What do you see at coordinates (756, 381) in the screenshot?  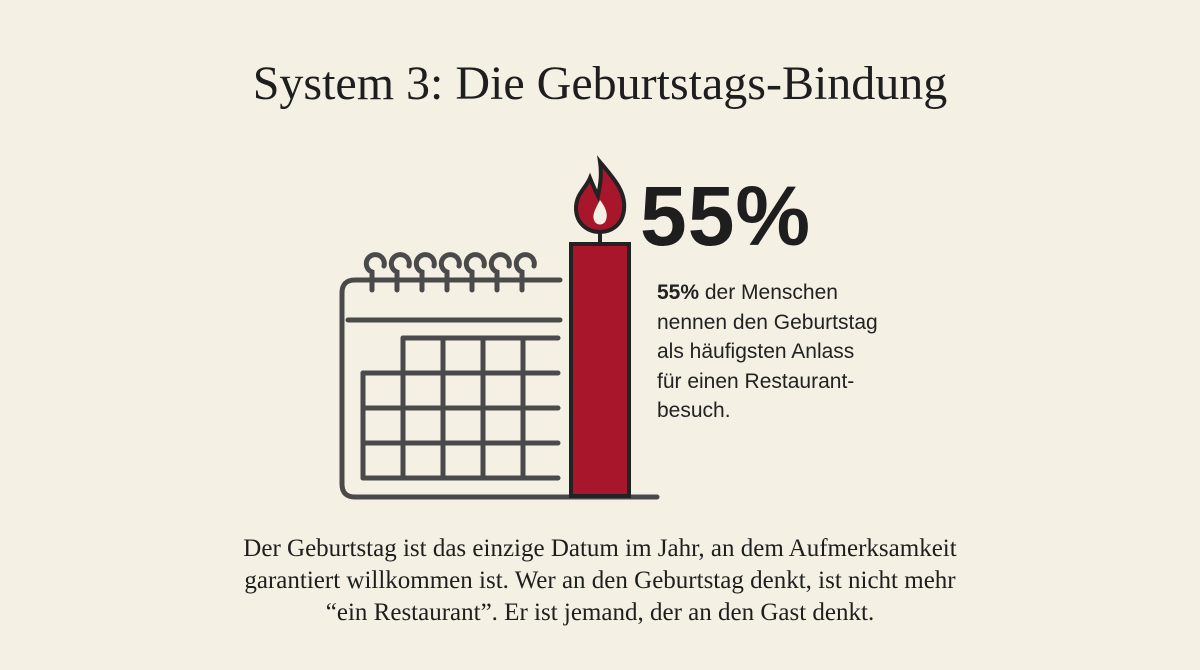 I see `desc-line: für einen Restaurant-` at bounding box center [756, 381].